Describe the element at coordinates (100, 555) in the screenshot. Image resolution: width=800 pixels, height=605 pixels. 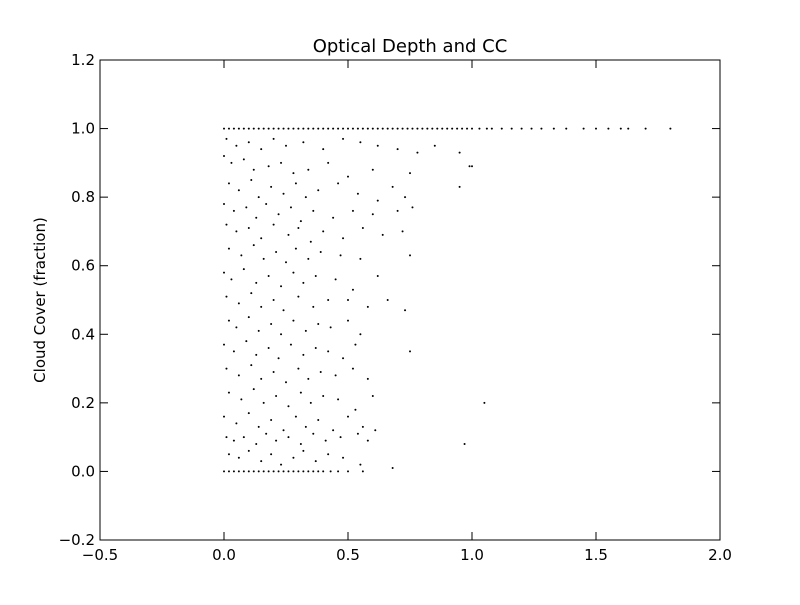
I see `x-tick-label: −0.5` at that location.